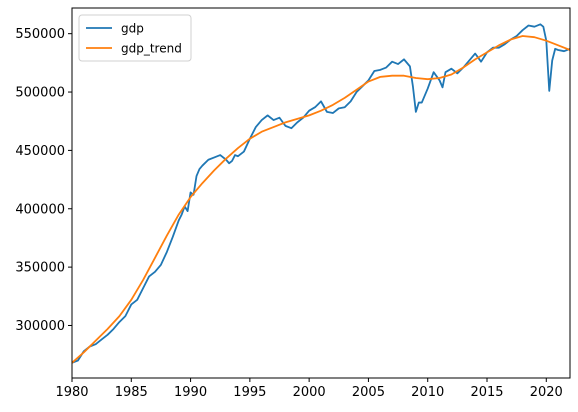 The height and width of the screenshot is (412, 578). What do you see at coordinates (131, 392) in the screenshot?
I see `x-tick-label: 1985` at bounding box center [131, 392].